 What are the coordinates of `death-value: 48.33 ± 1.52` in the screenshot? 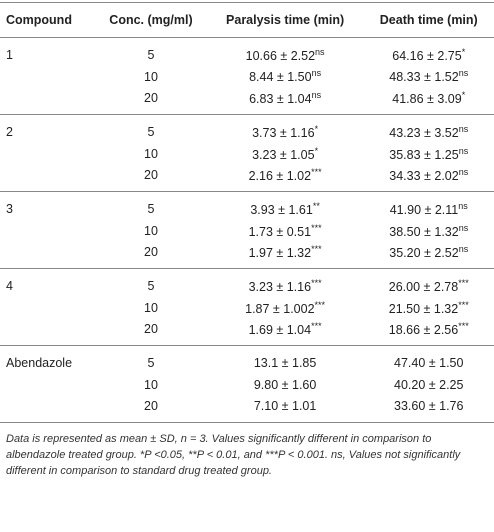 It's located at (423, 78).